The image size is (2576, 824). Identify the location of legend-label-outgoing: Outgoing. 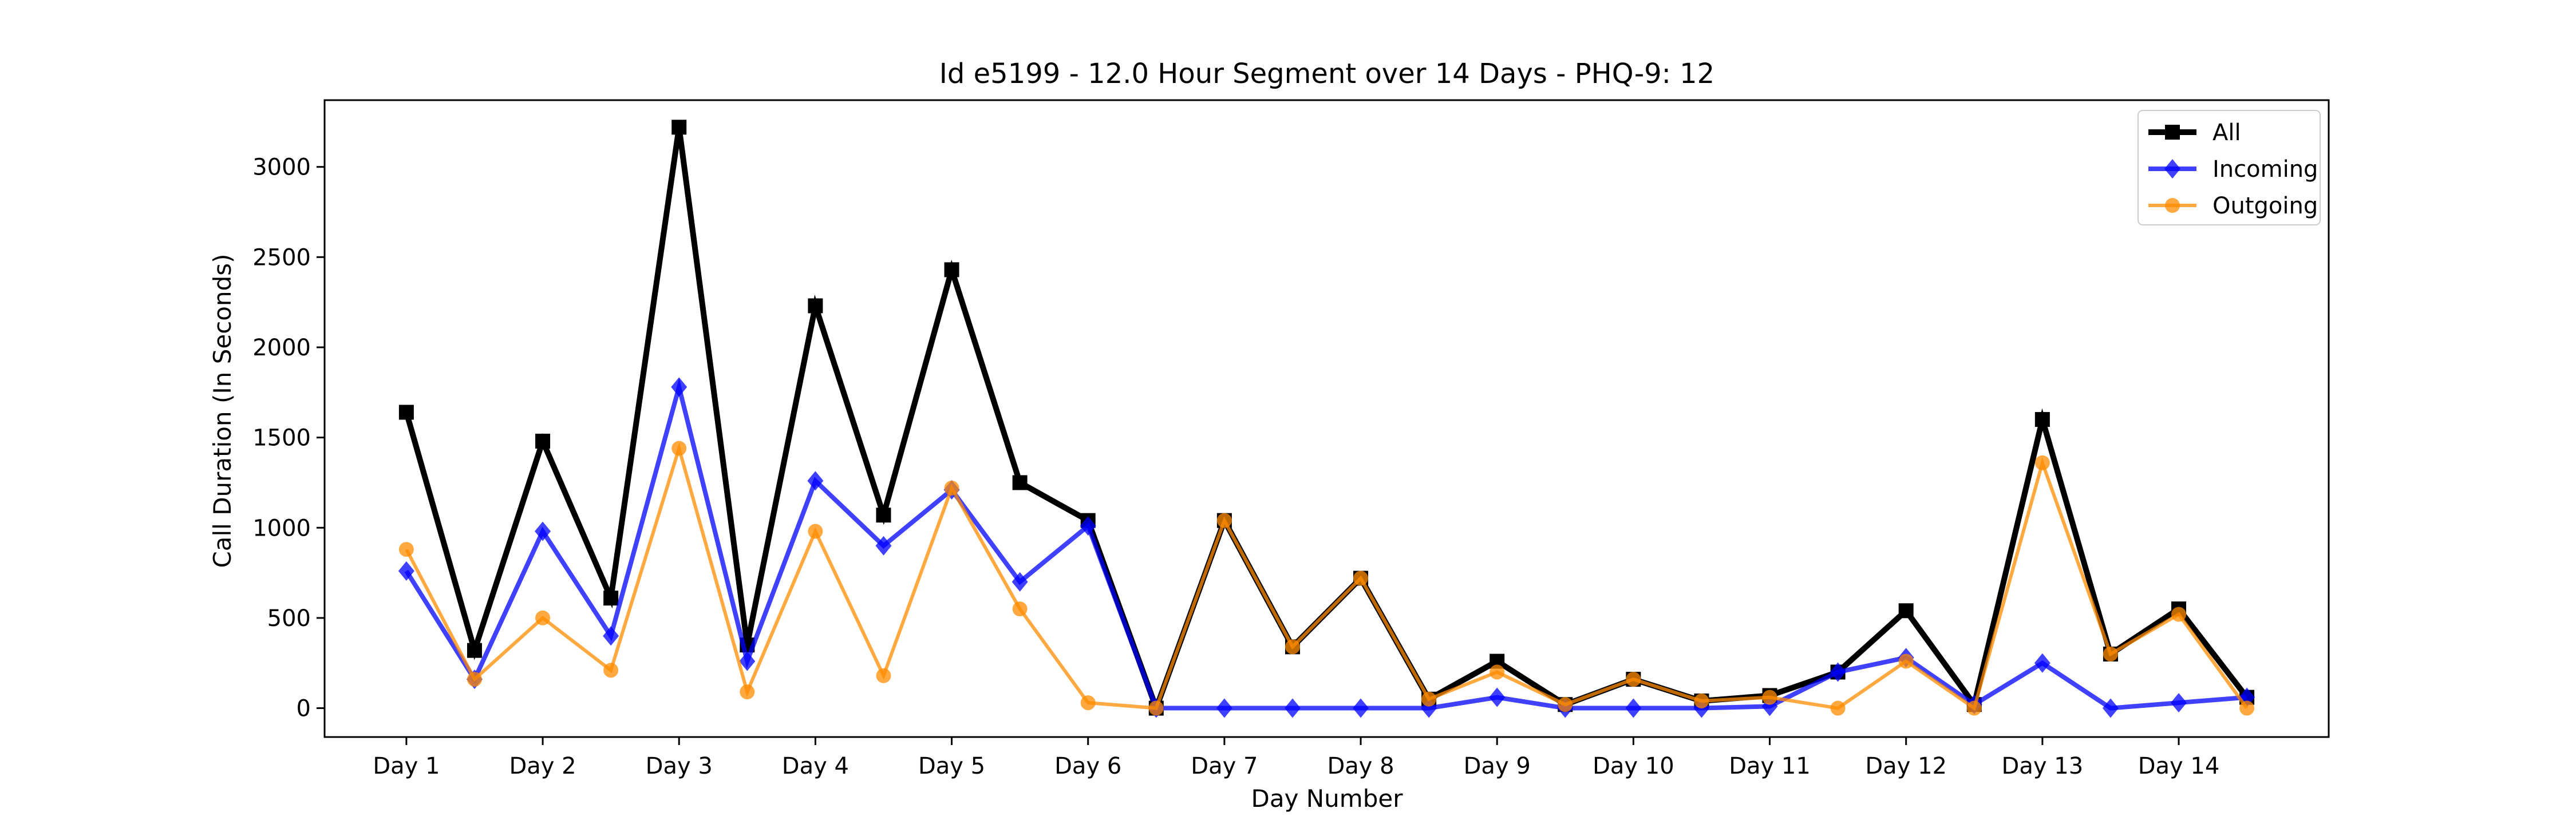
(2265, 206).